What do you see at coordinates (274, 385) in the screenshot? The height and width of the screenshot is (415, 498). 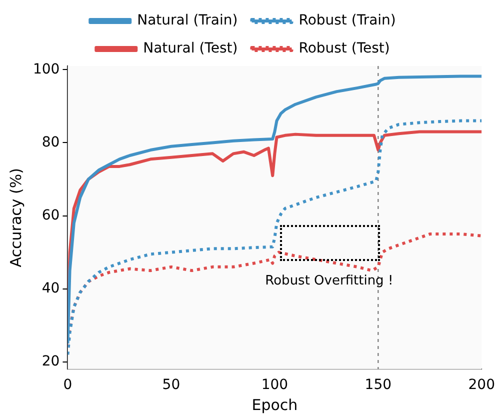 I see `x-tick-label: 100` at bounding box center [274, 385].